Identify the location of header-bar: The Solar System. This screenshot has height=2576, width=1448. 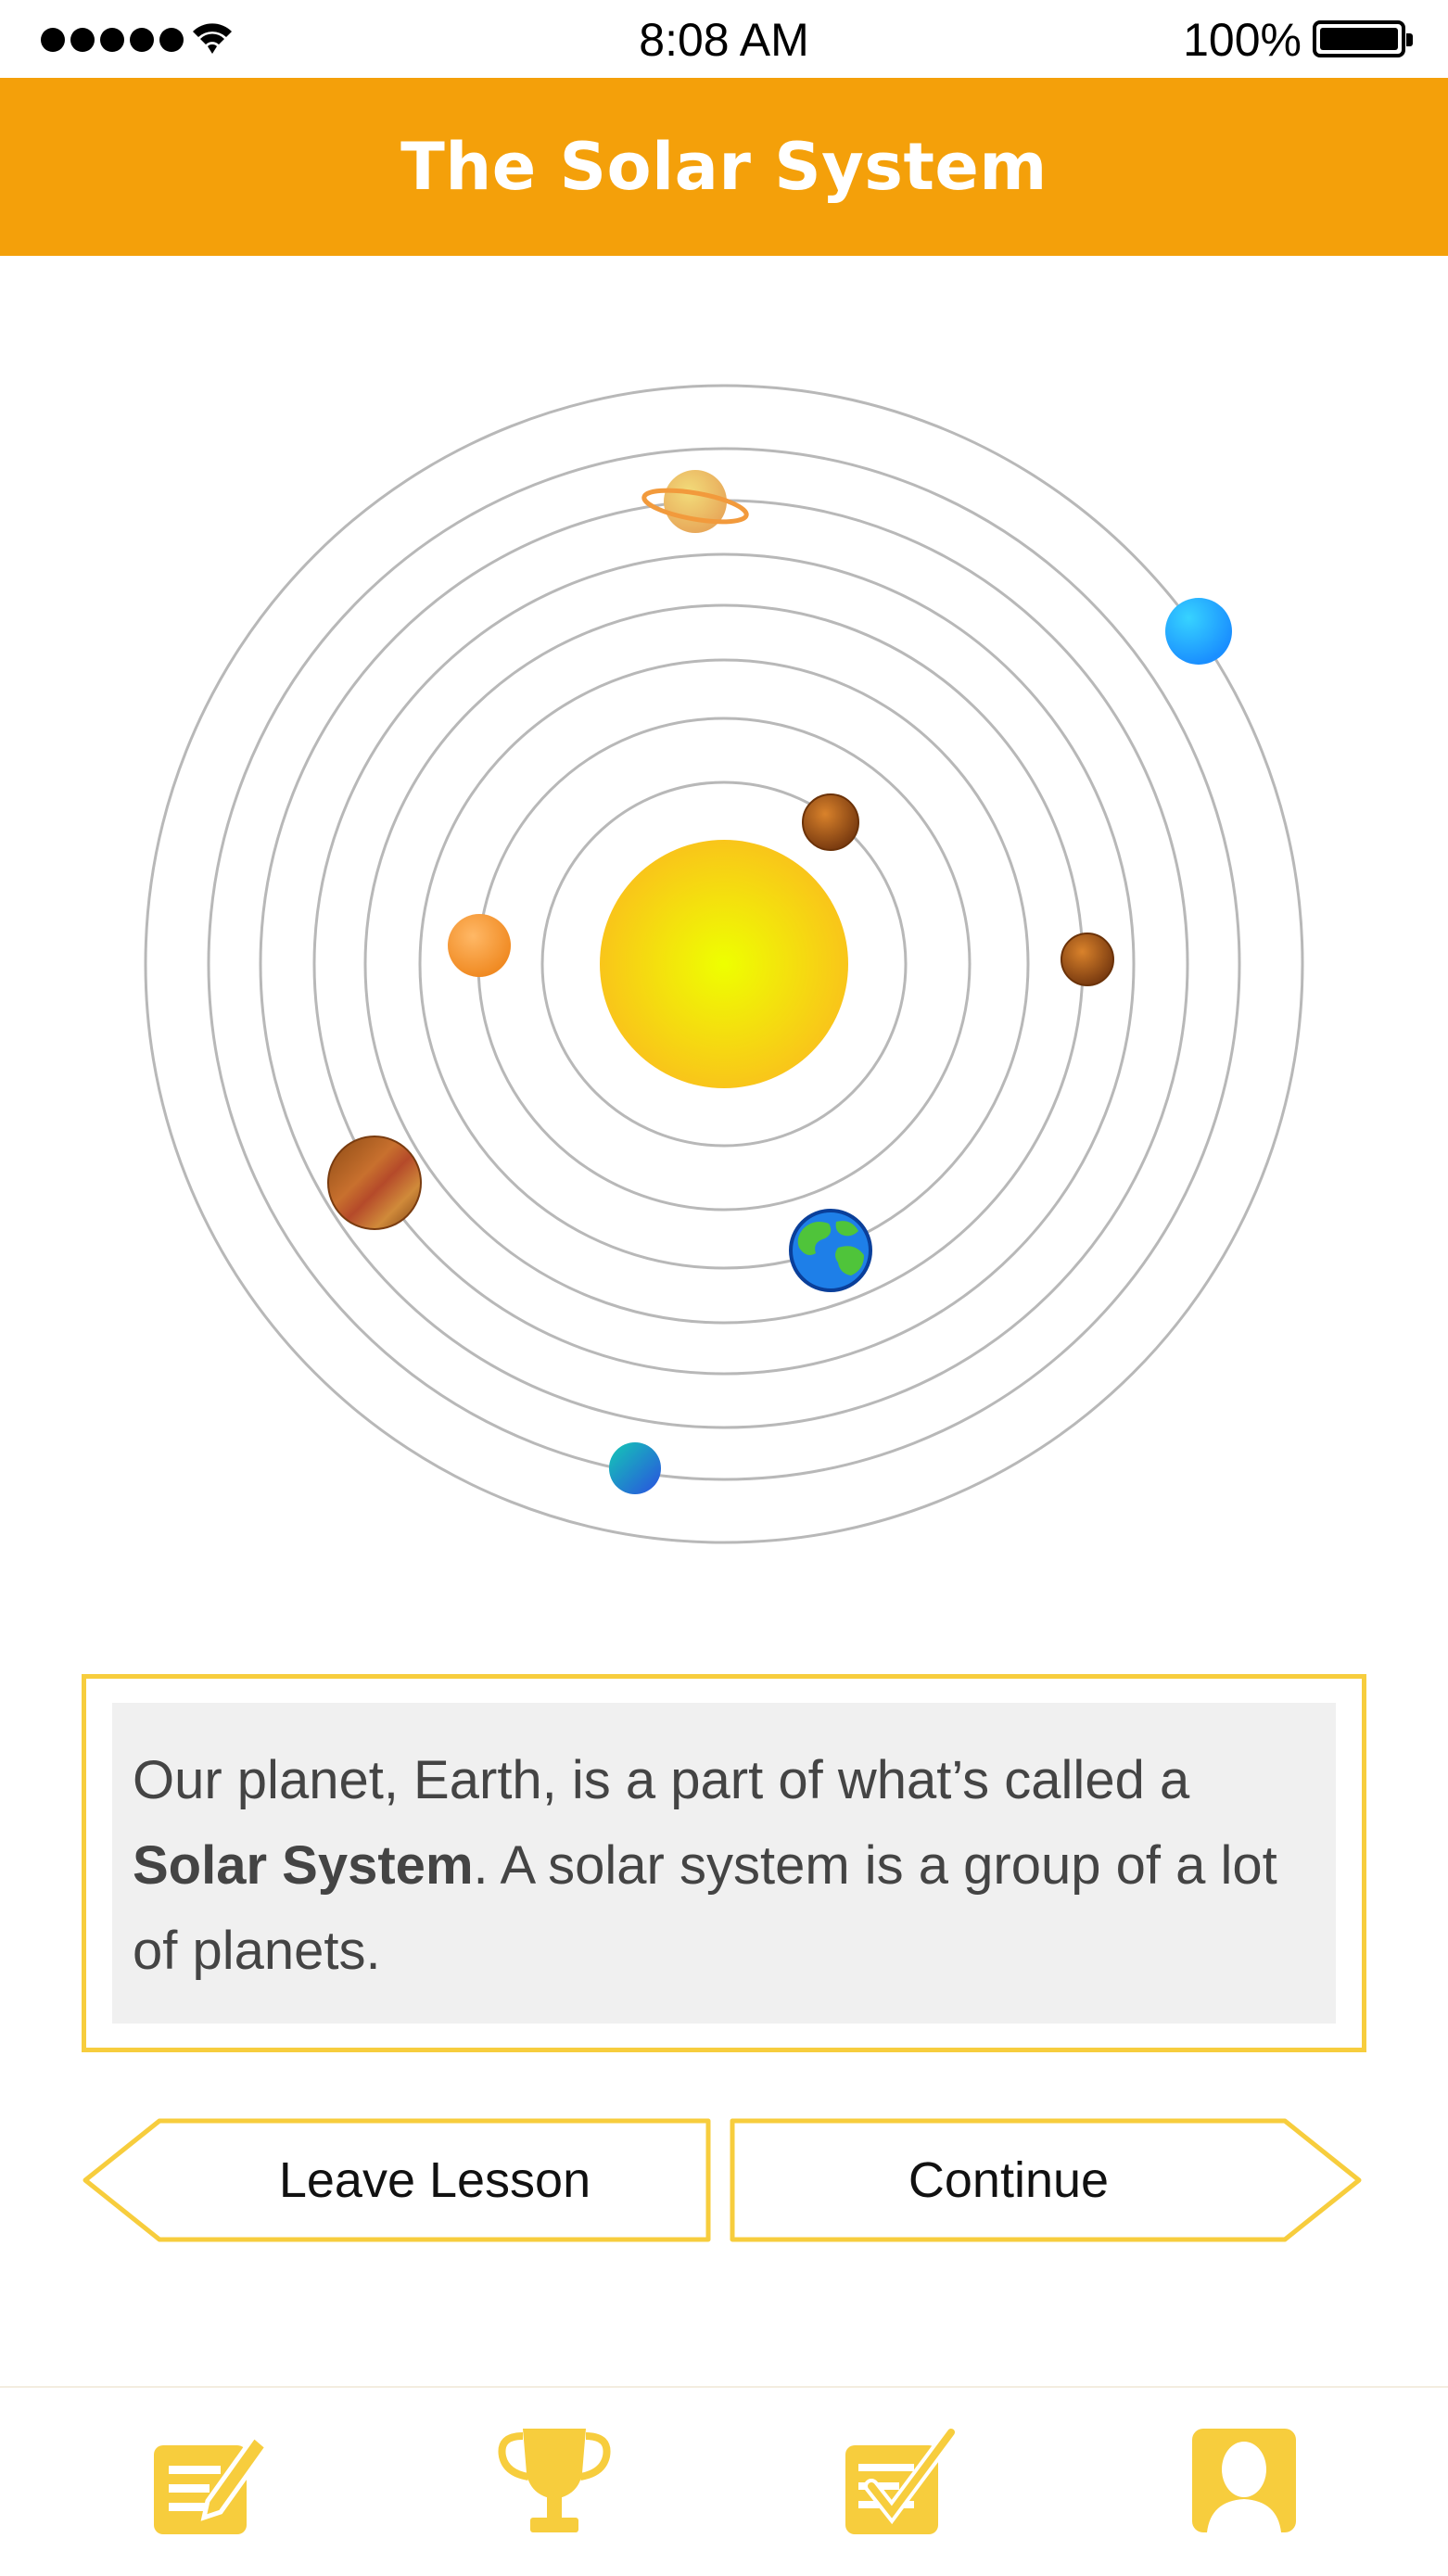
(724, 167).